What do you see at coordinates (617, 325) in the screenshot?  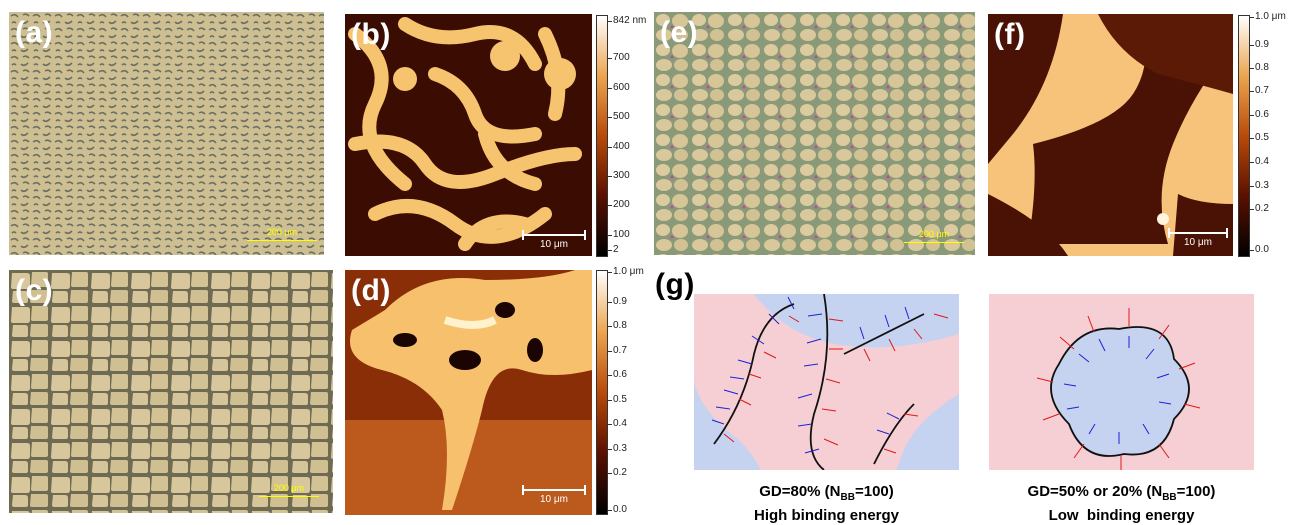 I see `colorbar-d-tick: 0.8` at bounding box center [617, 325].